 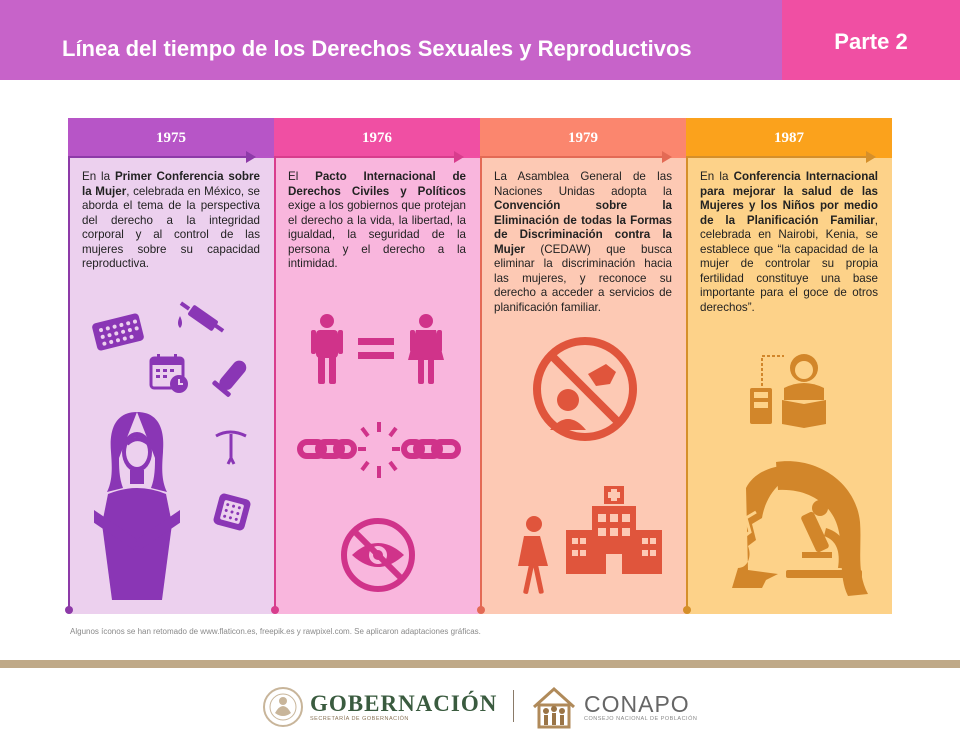 I want to click on footer-divider, so click(x=480, y=664).